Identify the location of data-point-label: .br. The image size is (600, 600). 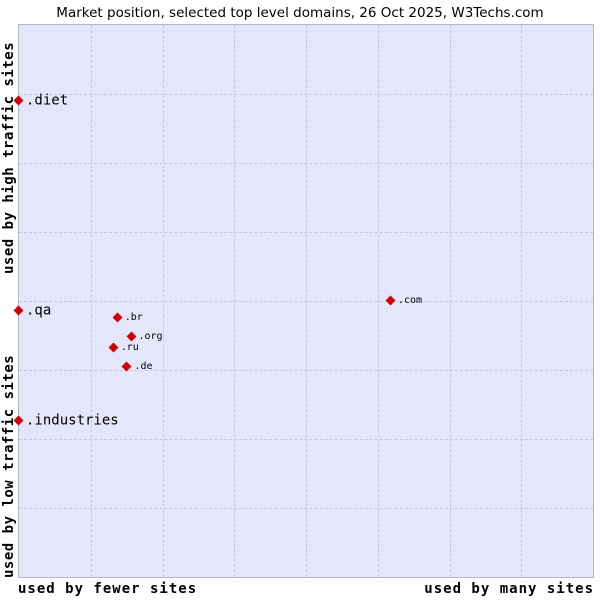
(133, 317).